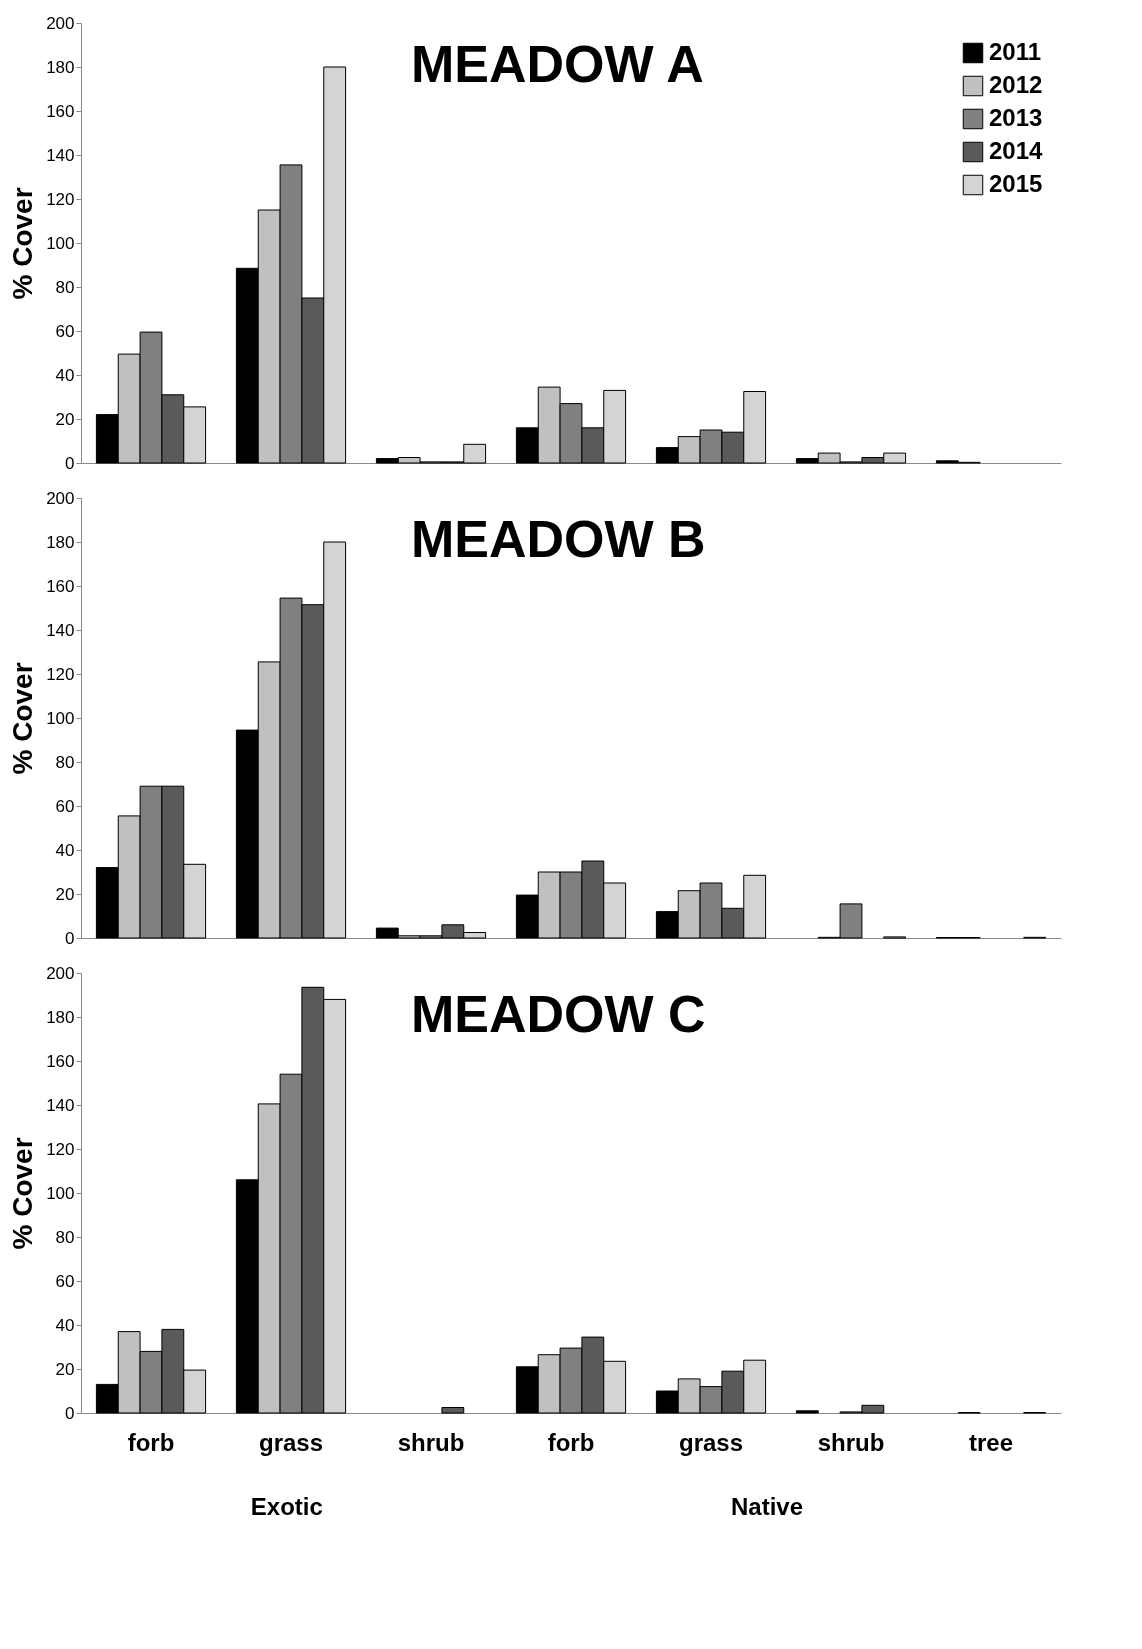  What do you see at coordinates (557, 64) in the screenshot?
I see `chart-title: MEADOW A` at bounding box center [557, 64].